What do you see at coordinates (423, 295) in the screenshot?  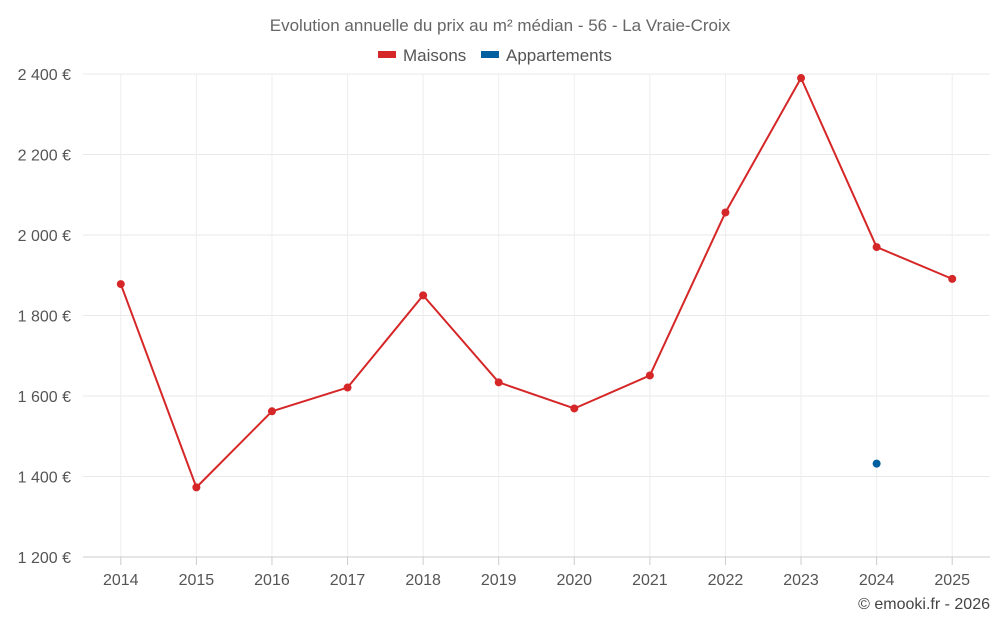 I see `data-point-maisons-2018` at bounding box center [423, 295].